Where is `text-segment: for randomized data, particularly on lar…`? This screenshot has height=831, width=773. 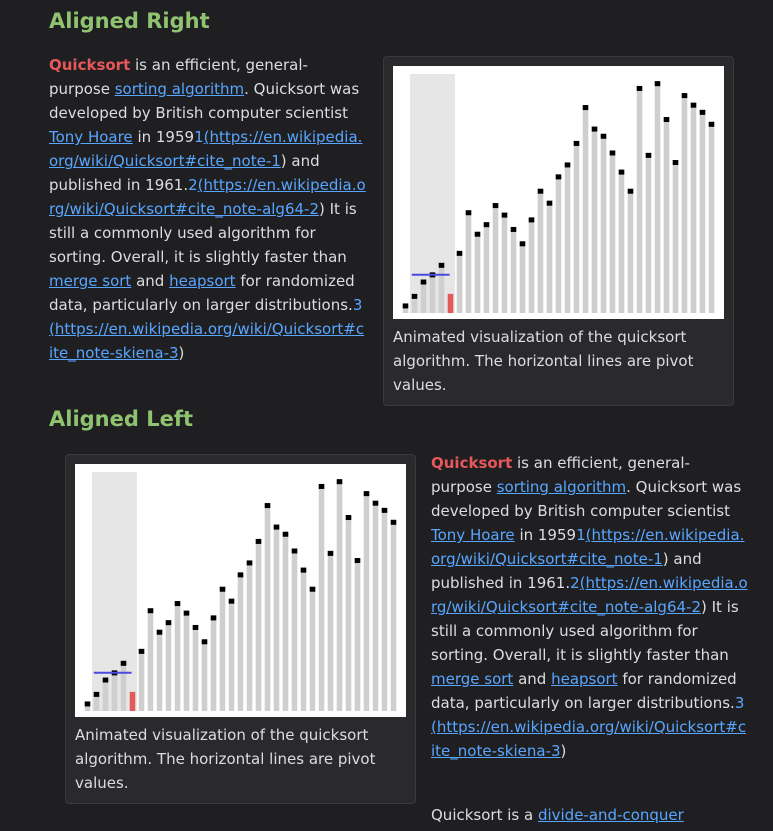 text-segment: for randomized data, particularly on lar… is located at coordinates (584, 691).